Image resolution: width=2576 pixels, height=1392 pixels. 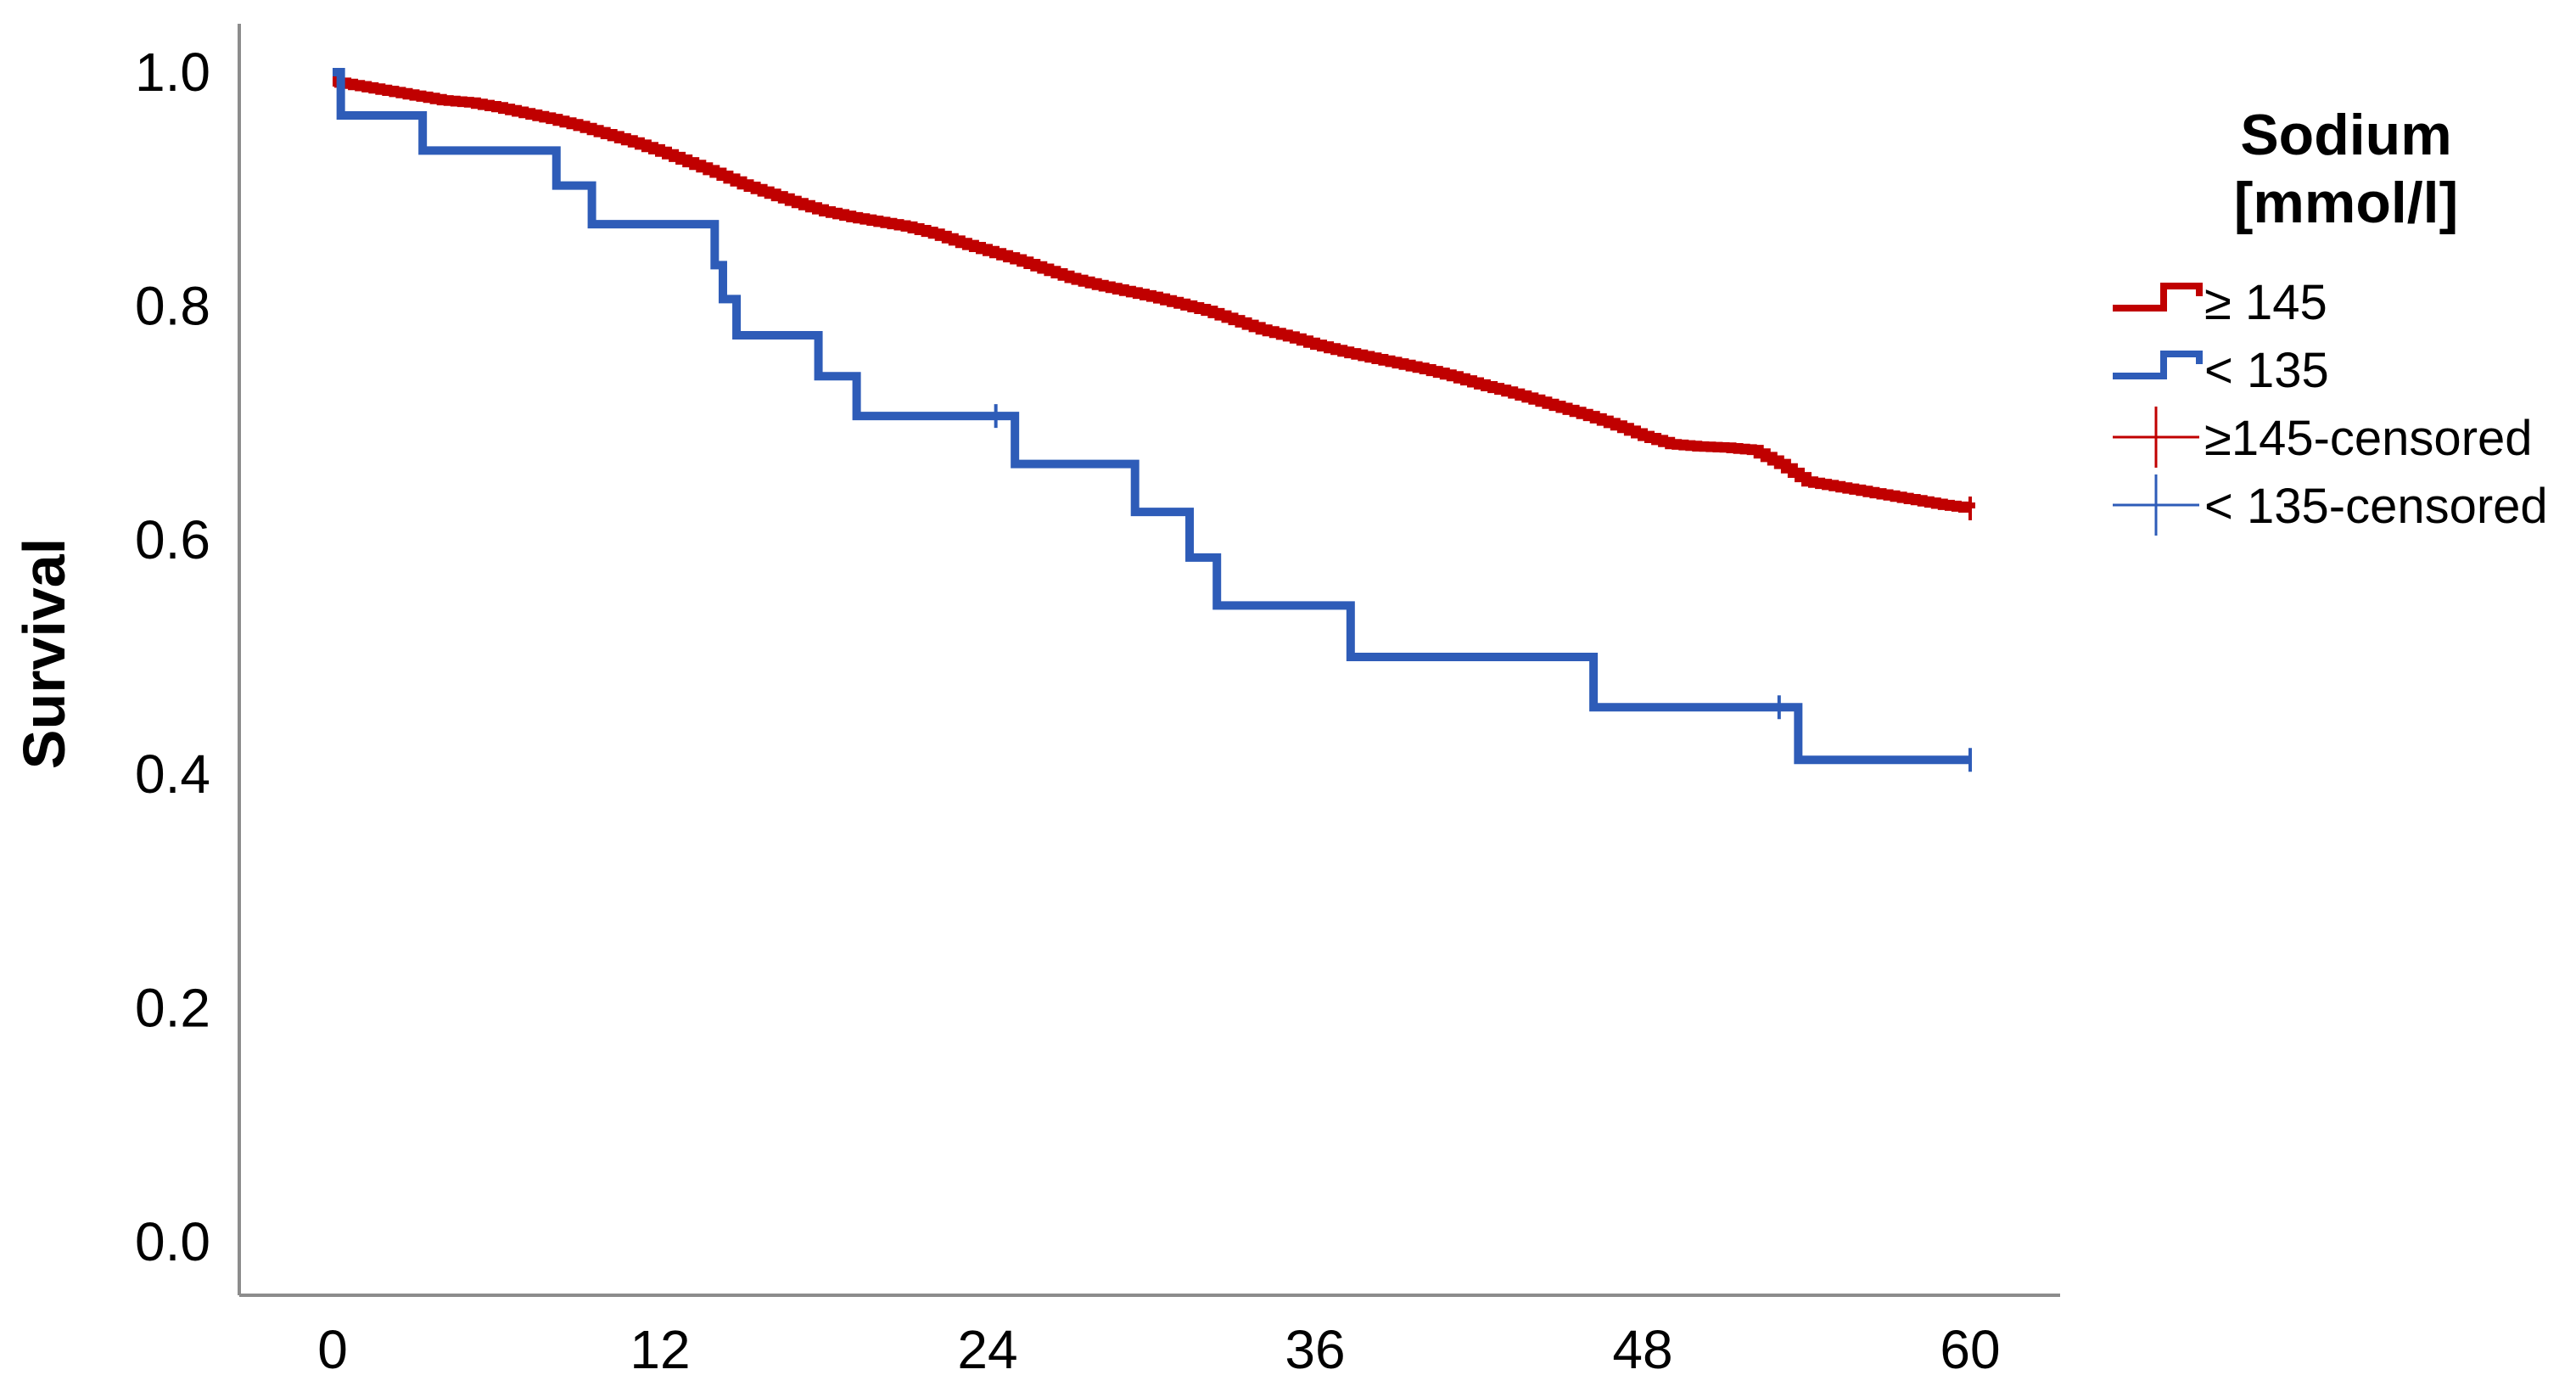 What do you see at coordinates (2345, 135) in the screenshot?
I see `legend-title-line-1: Sodium` at bounding box center [2345, 135].